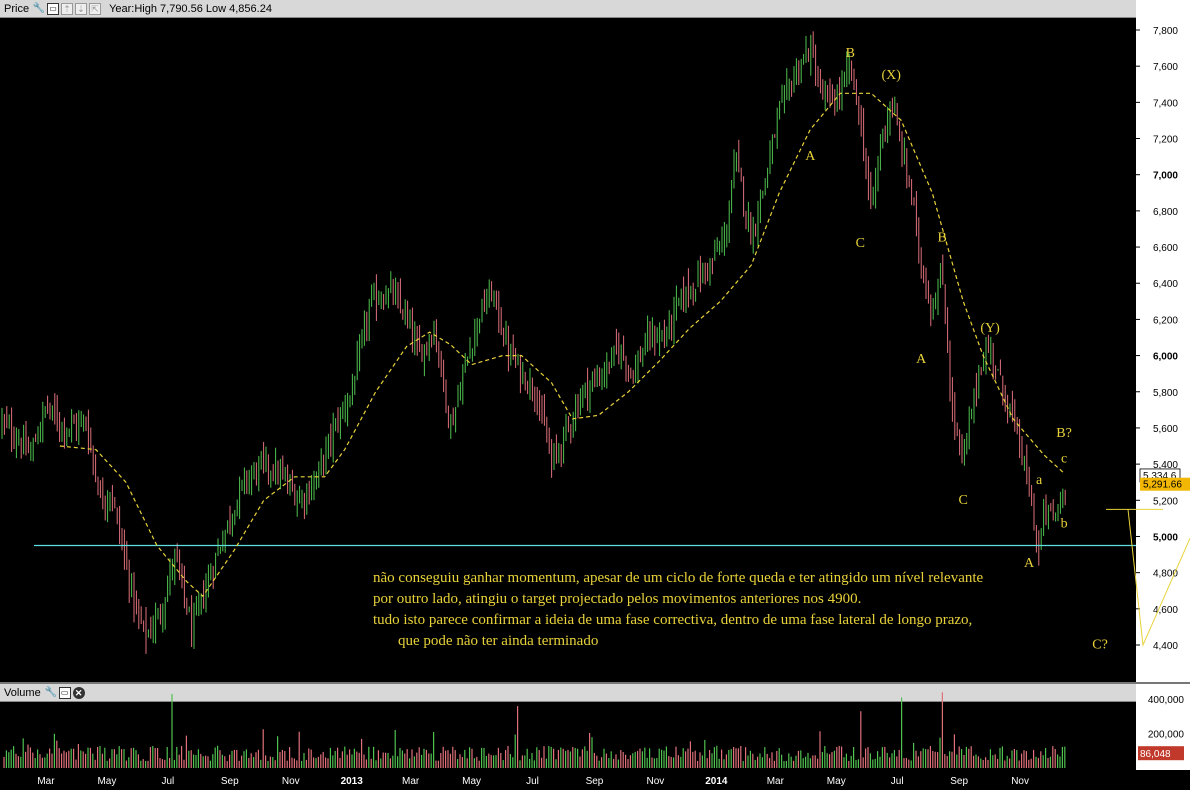  I want to click on projection-path, so click(1158, 578).